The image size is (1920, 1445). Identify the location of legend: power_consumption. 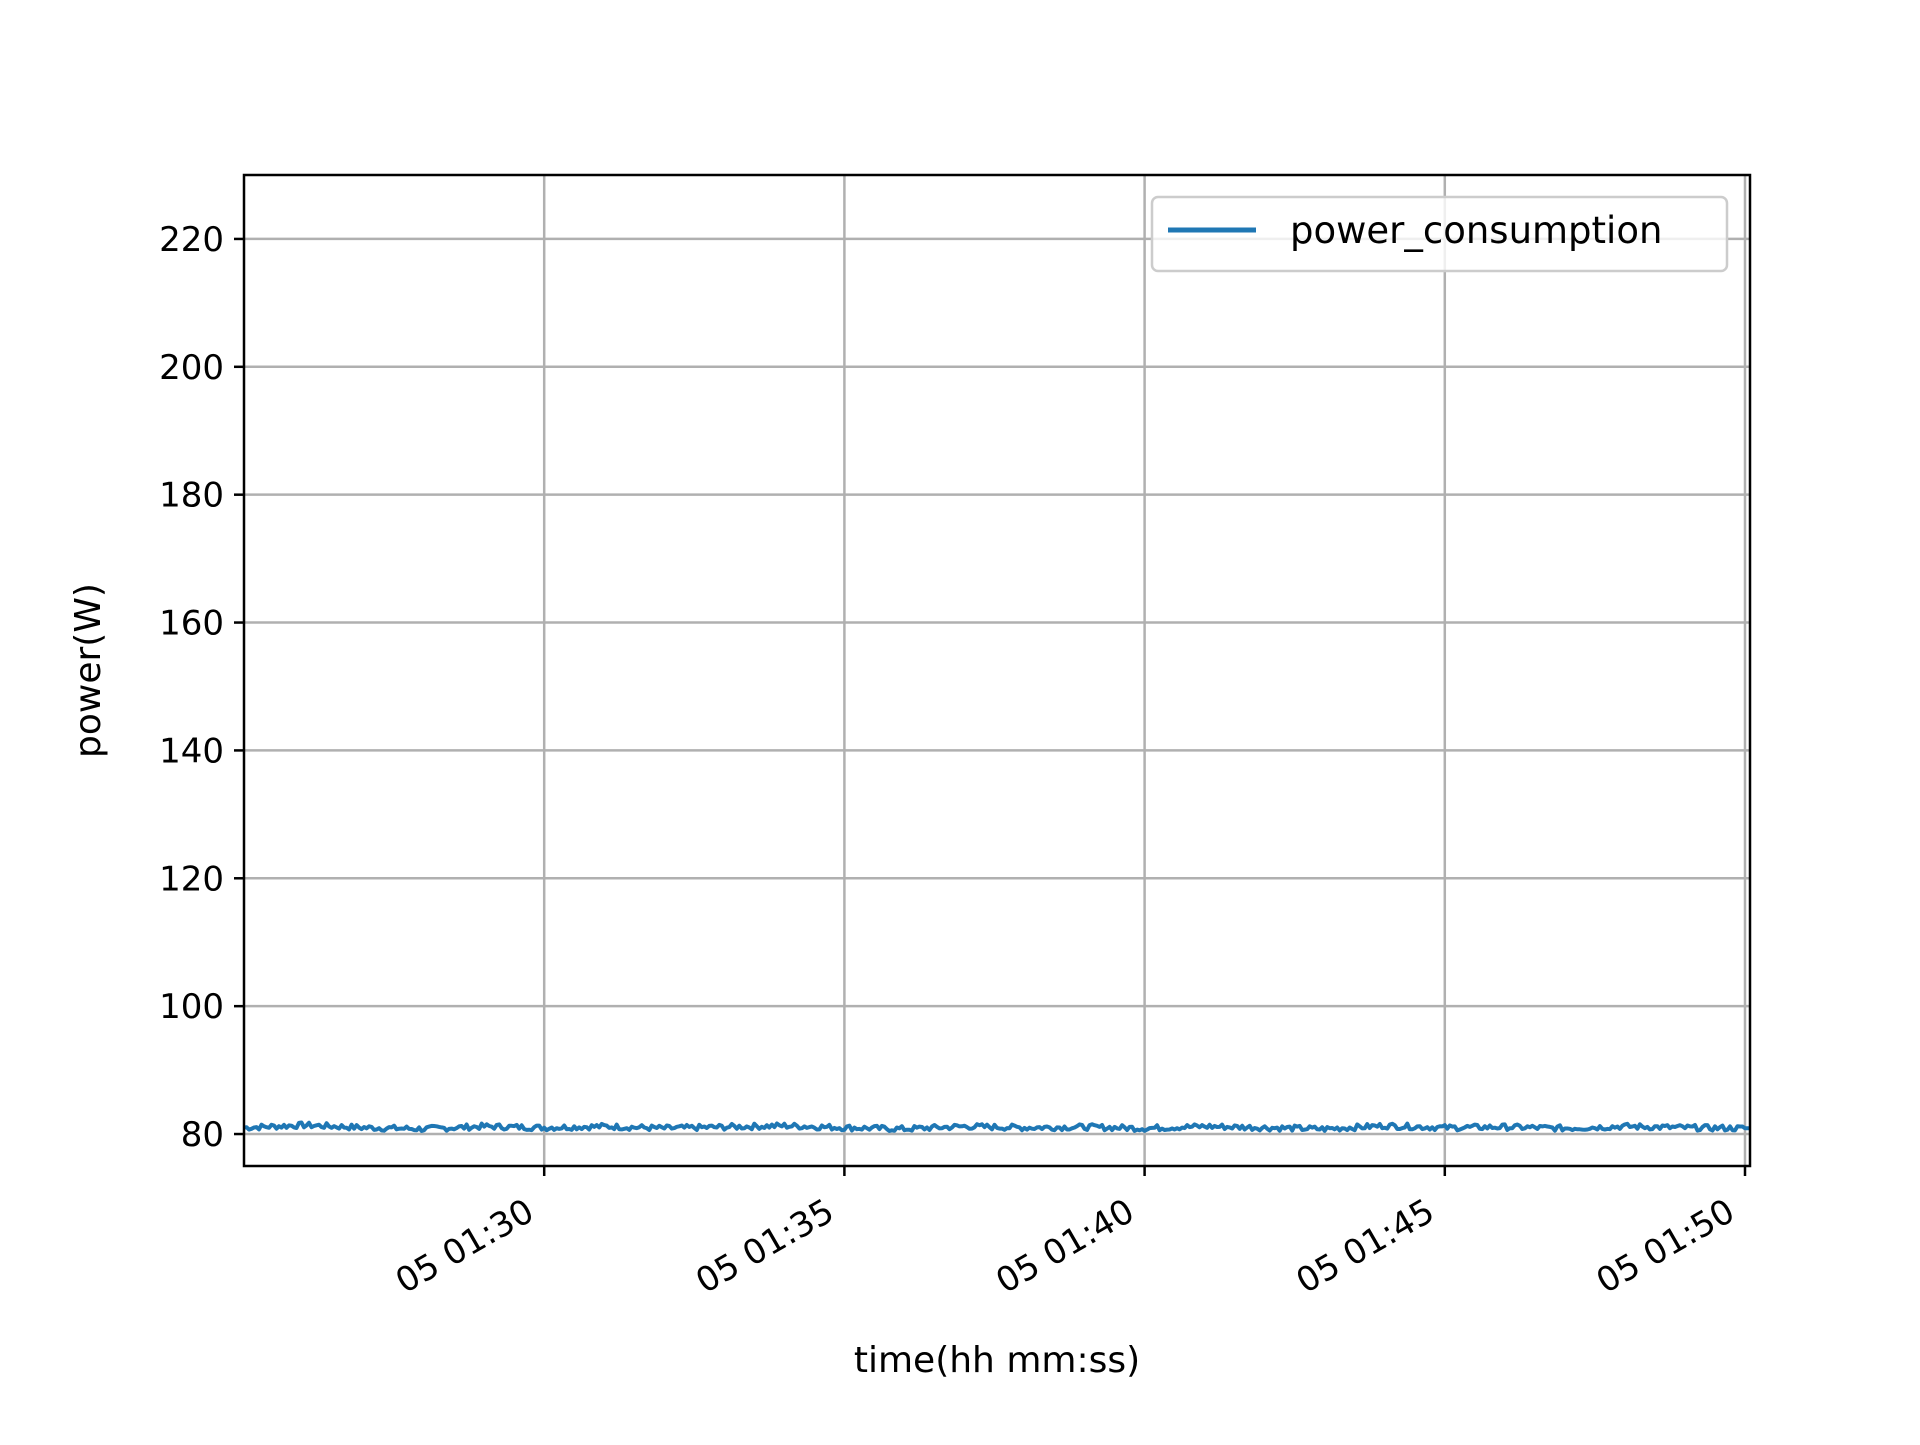
(1439, 234).